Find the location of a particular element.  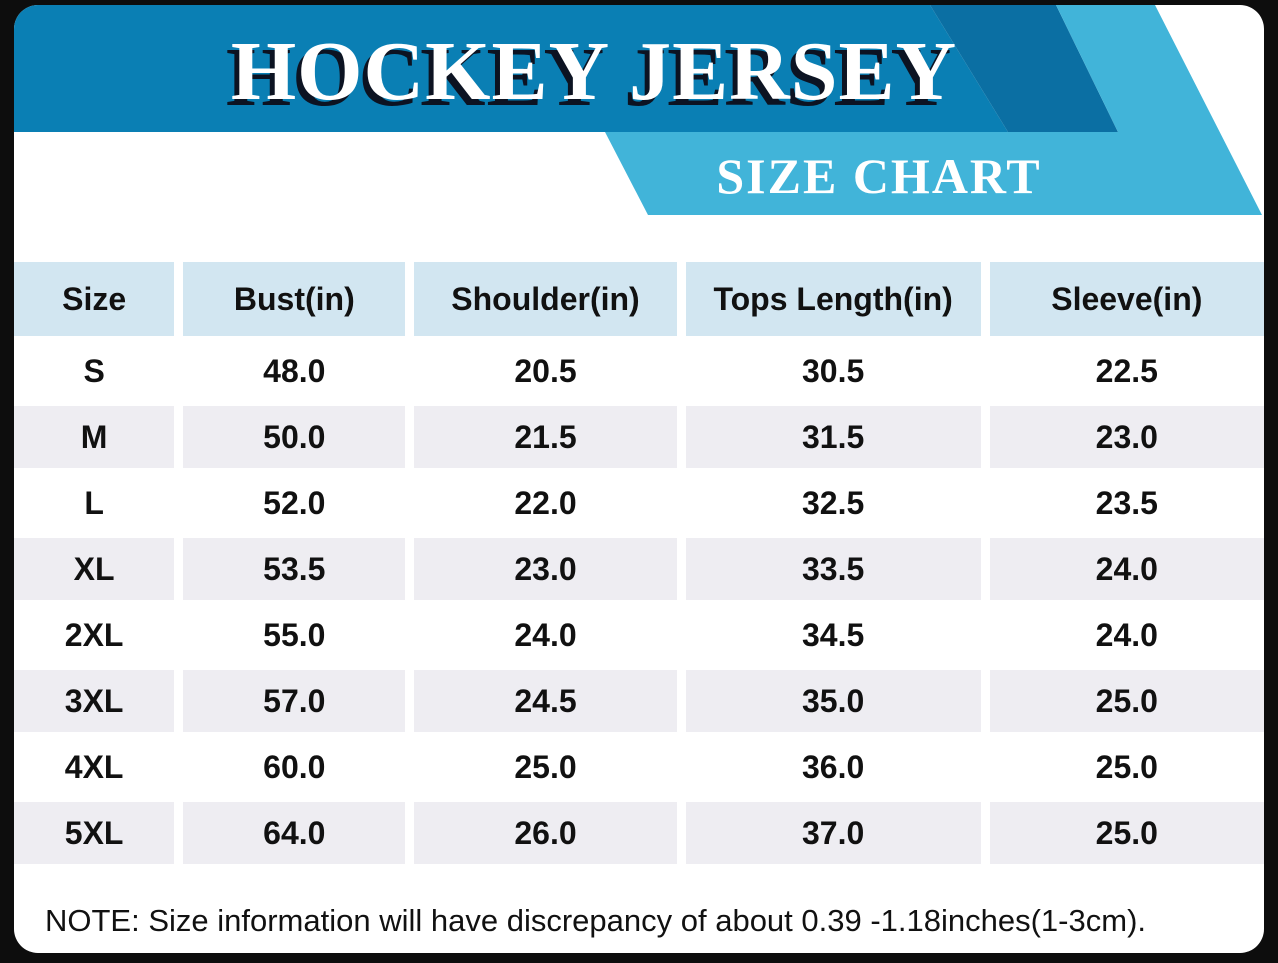

measurement-cell: 31.5 is located at coordinates (833, 437).